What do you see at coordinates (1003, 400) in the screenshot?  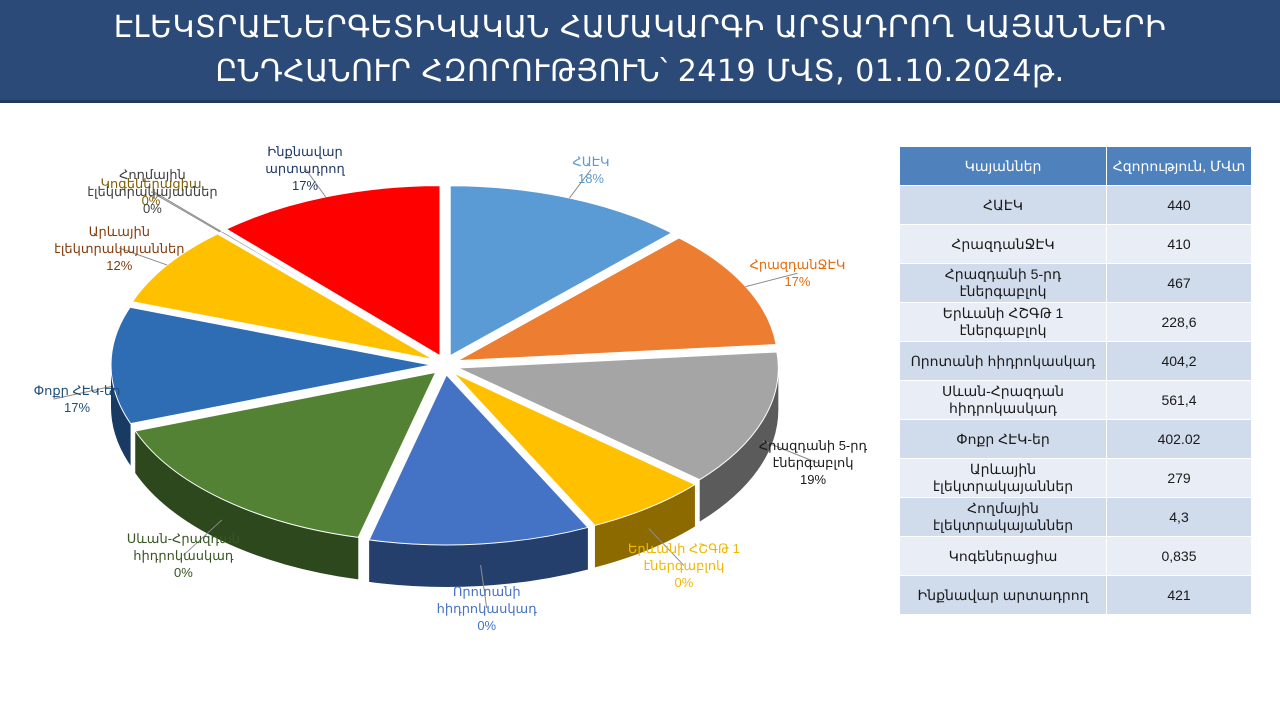 I see `station-name-cell: Սևան-Հրազդան հիդրոկասկադ` at bounding box center [1003, 400].